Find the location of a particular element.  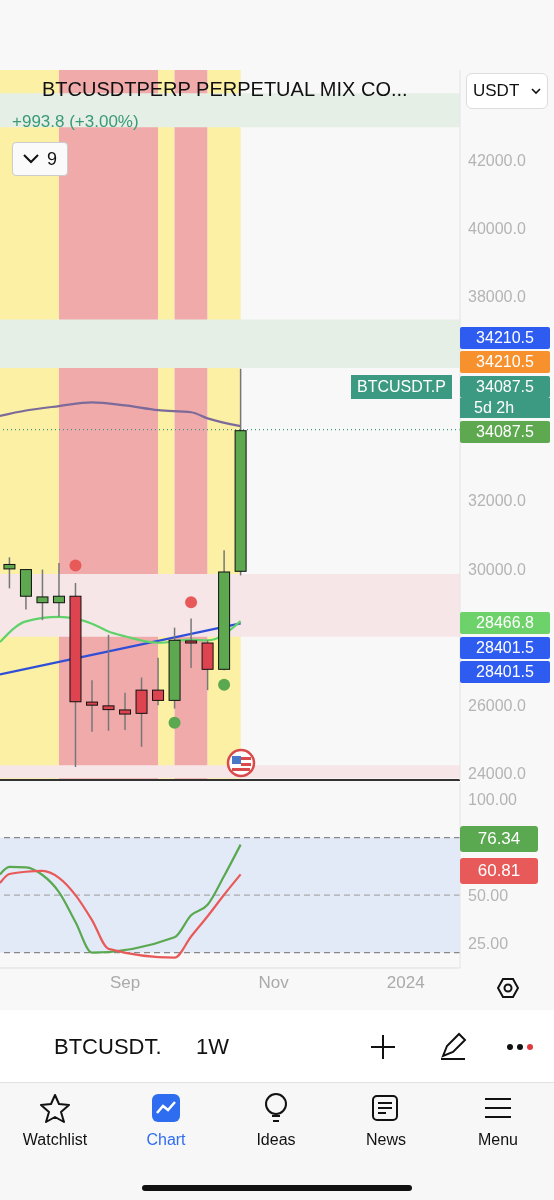

text: 5d 2h is located at coordinates (505, 408).